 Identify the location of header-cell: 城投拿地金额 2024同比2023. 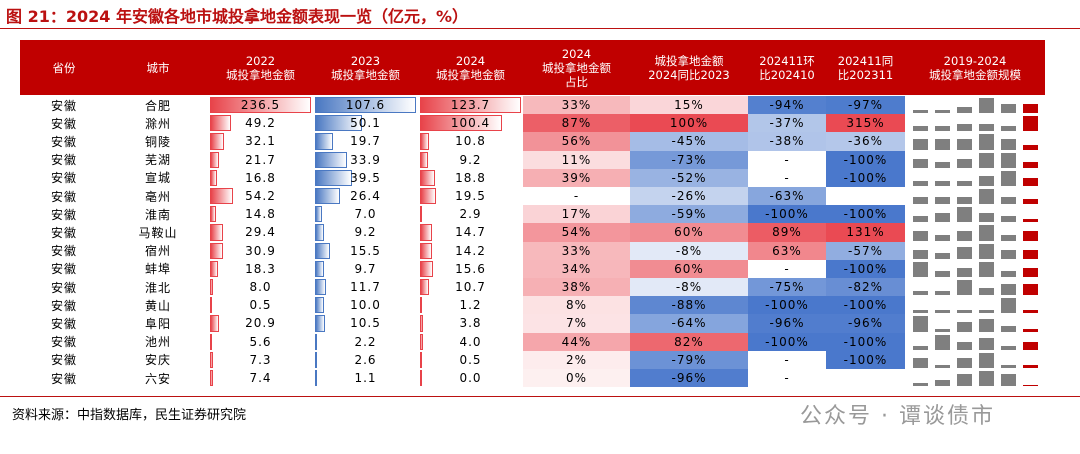
(689, 67).